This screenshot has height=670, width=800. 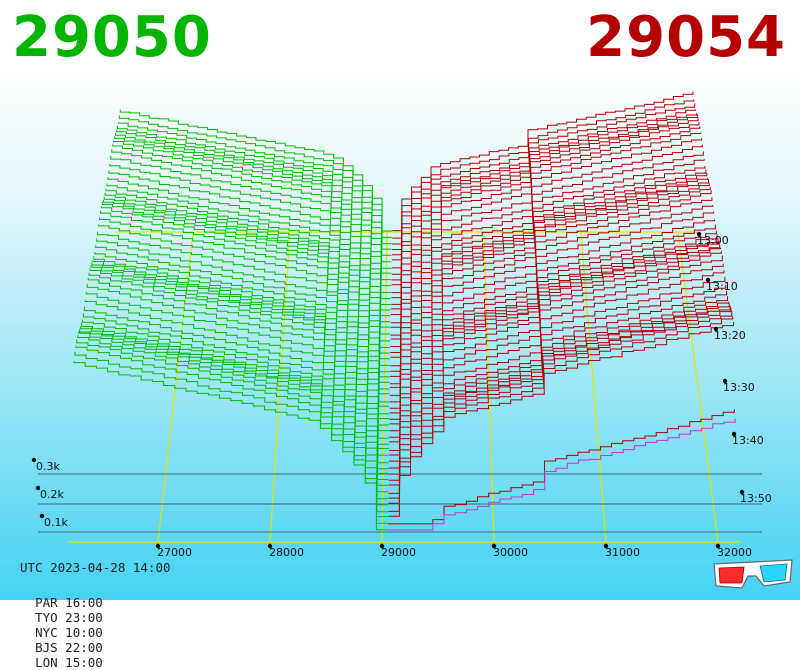 What do you see at coordinates (722, 286) in the screenshot?
I see `time-tick-label: 13:10` at bounding box center [722, 286].